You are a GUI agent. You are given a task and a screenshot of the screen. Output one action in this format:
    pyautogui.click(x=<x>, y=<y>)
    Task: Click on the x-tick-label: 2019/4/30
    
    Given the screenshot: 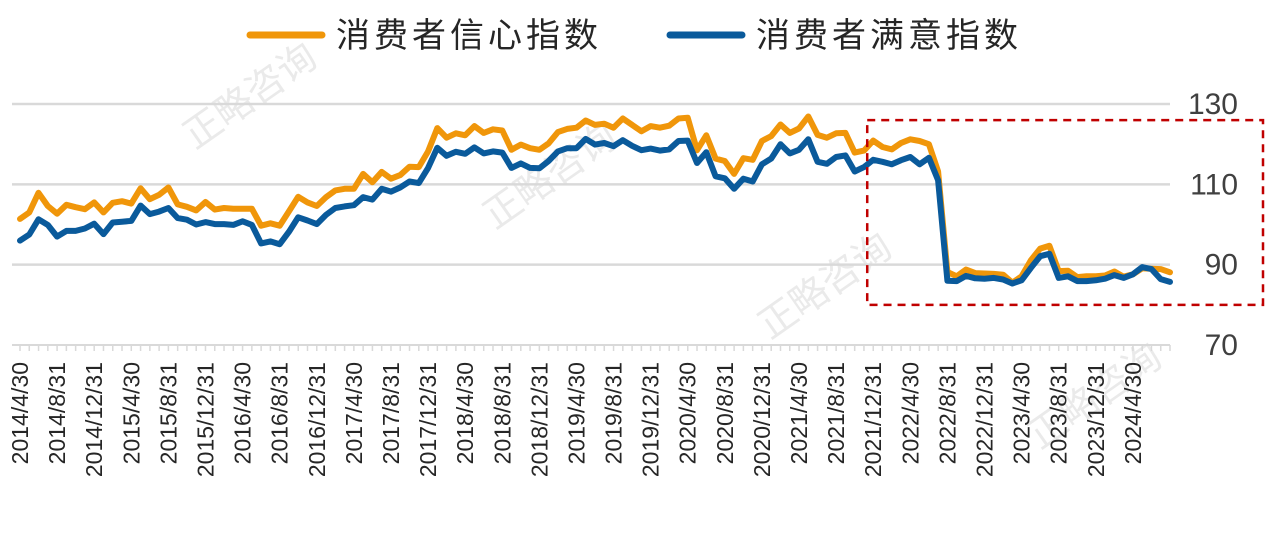 What is the action you would take?
    pyautogui.click(x=576, y=413)
    